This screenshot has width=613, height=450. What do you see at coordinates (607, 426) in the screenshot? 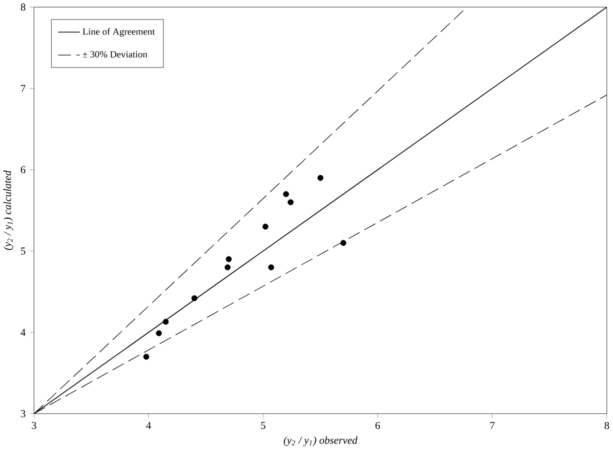
I see `x-tick-label: 8` at bounding box center [607, 426].